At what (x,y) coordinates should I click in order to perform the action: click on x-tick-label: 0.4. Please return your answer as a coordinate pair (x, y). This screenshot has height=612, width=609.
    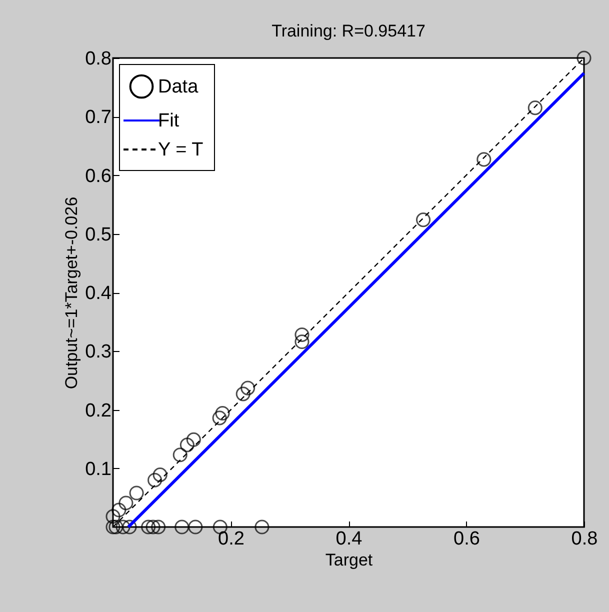
    Looking at the image, I should click on (349, 539).